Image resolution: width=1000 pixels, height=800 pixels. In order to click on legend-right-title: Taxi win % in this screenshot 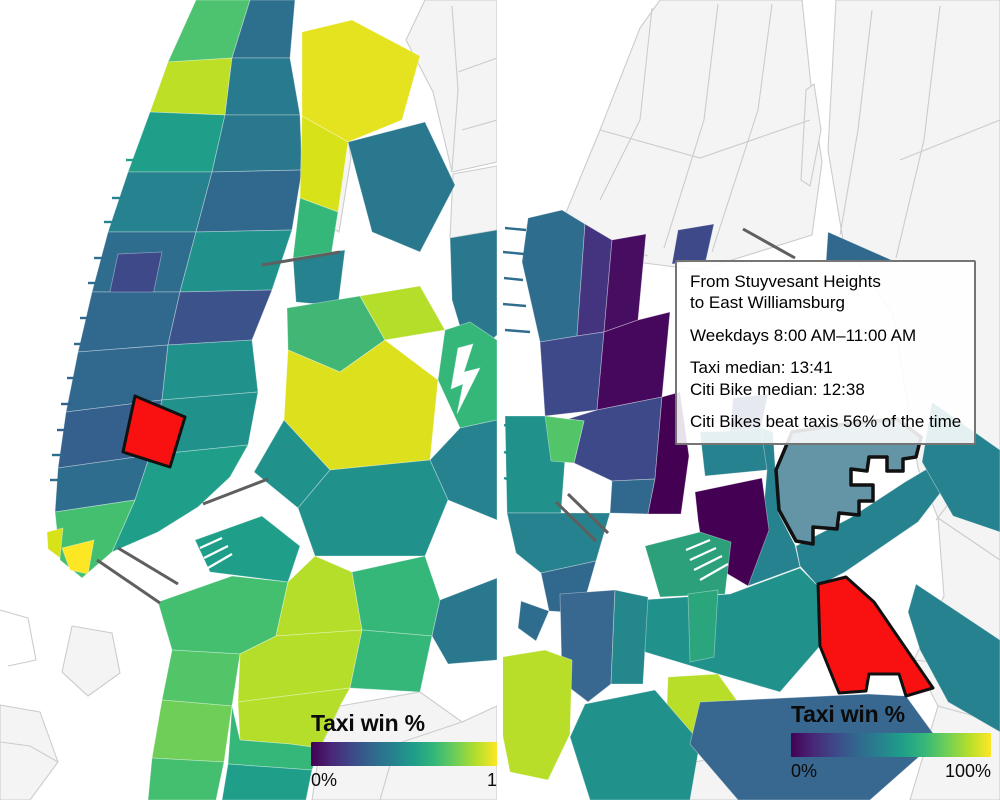, I will do `click(848, 714)`.